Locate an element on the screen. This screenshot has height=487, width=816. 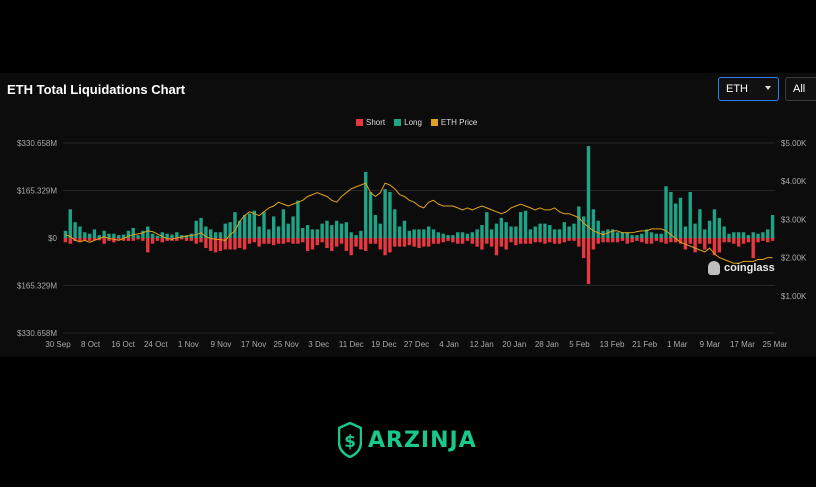
x-tick-label: 21 Feb is located at coordinates (644, 344).